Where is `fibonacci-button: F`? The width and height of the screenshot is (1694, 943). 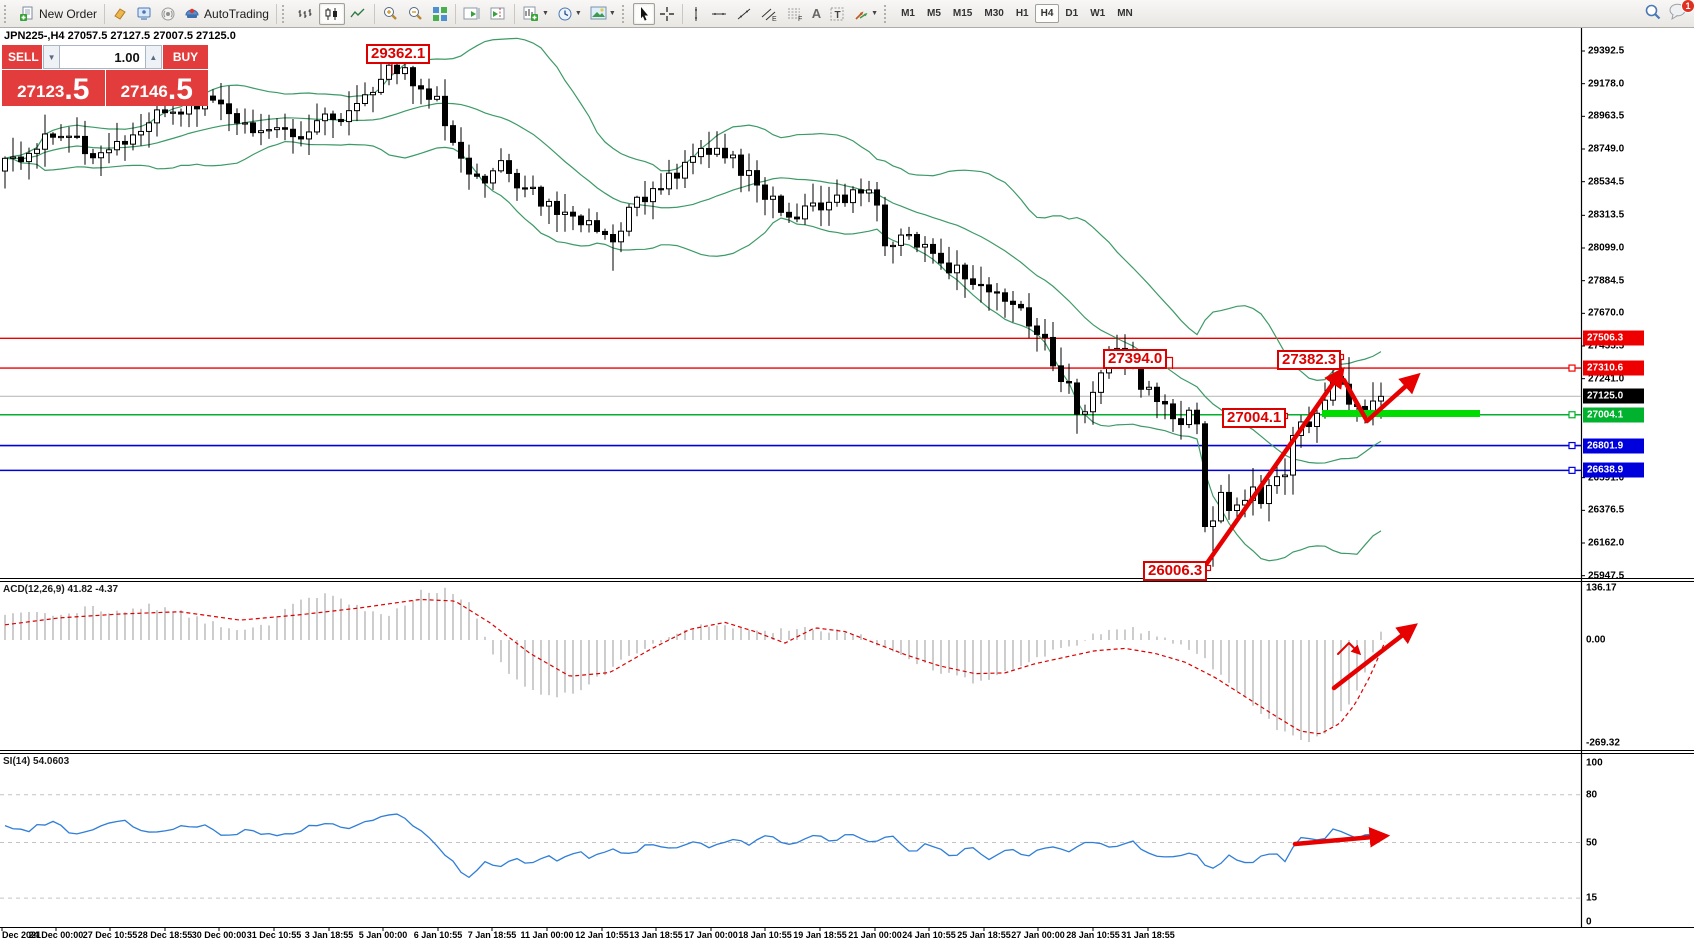
fibonacci-button: F is located at coordinates (795, 14).